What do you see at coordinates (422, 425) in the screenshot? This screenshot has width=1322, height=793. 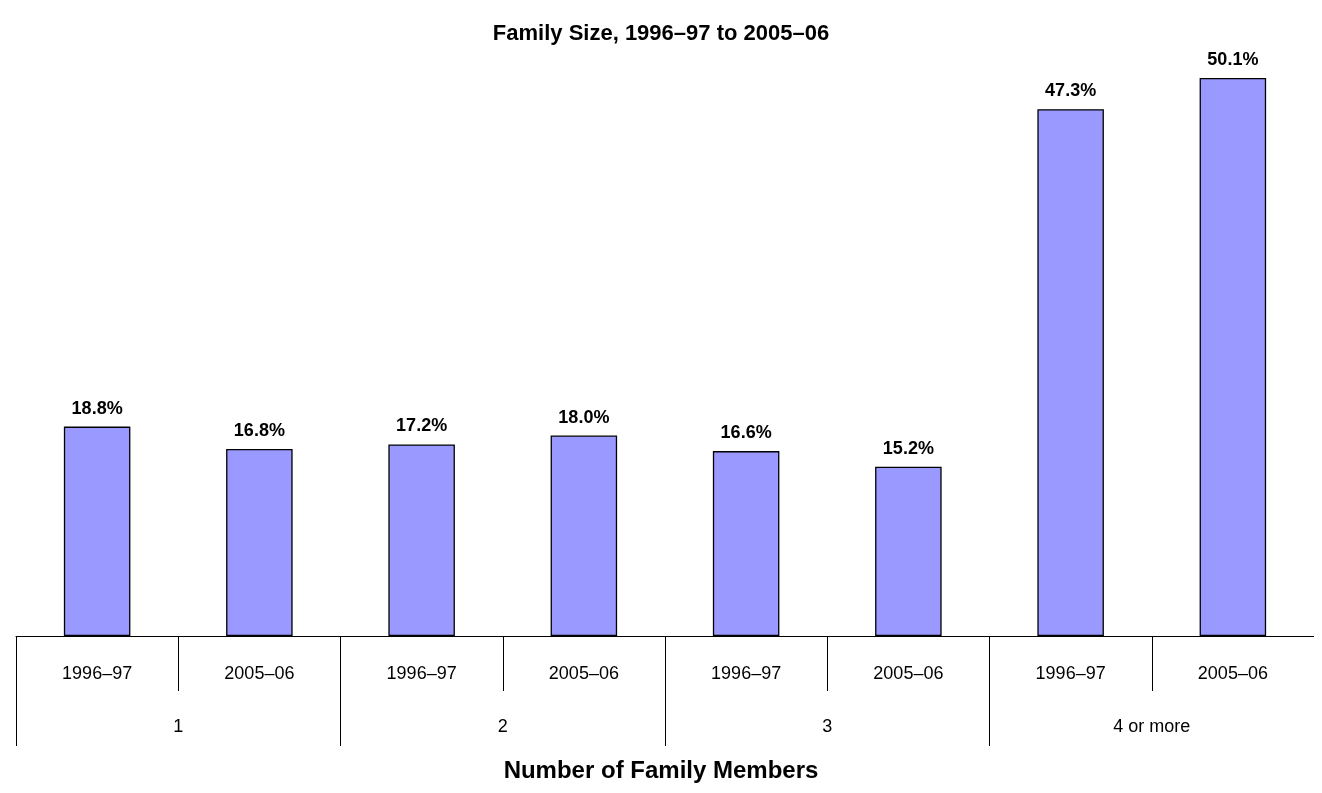 I see `data-label: 17.2%` at bounding box center [422, 425].